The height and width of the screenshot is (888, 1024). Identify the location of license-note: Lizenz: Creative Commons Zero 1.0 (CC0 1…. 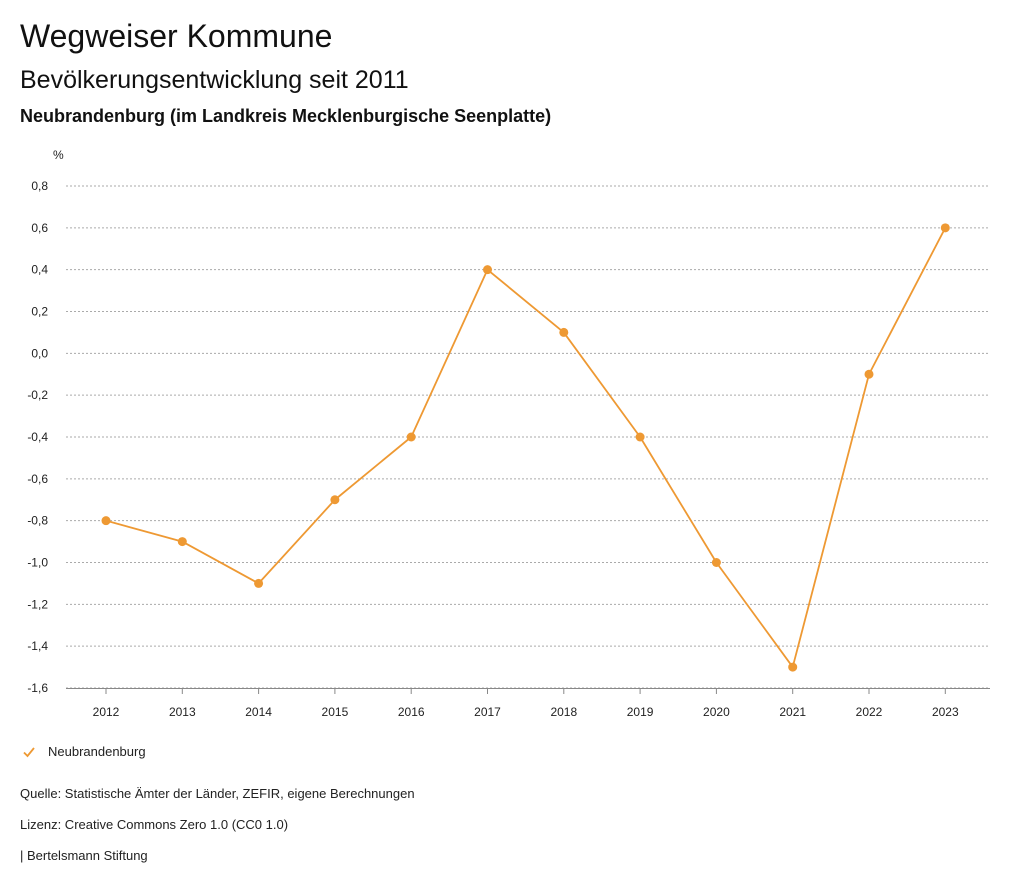
(154, 824).